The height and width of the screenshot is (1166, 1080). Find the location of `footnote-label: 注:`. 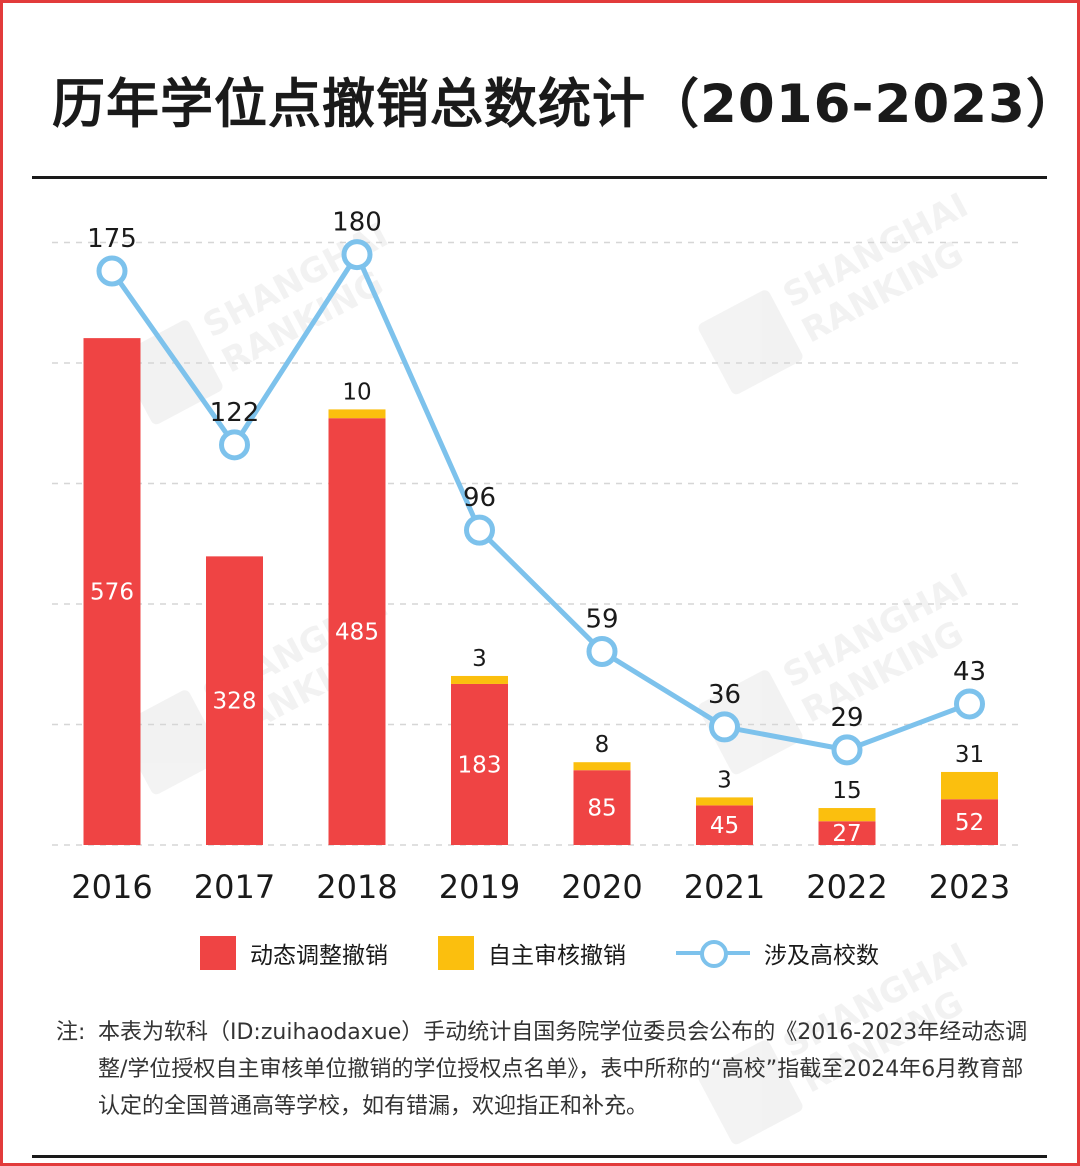

footnote-label: 注: is located at coordinates (71, 1032).